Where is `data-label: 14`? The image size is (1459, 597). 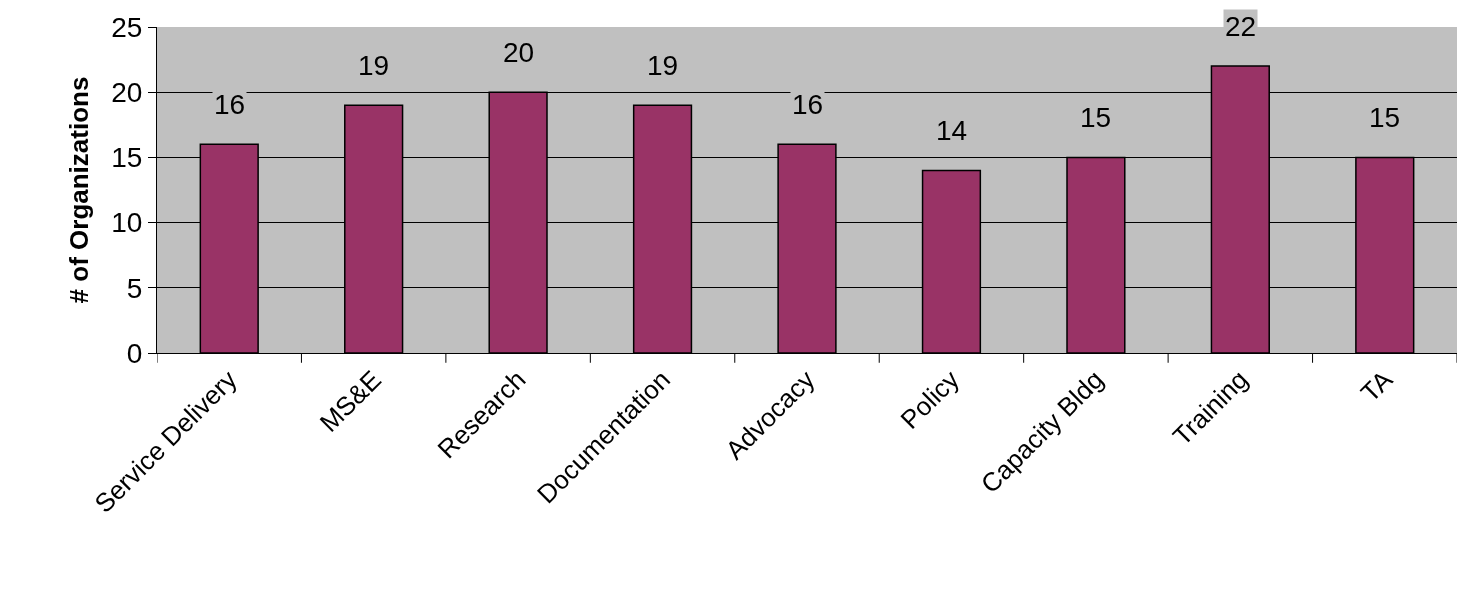 data-label: 14 is located at coordinates (952, 130).